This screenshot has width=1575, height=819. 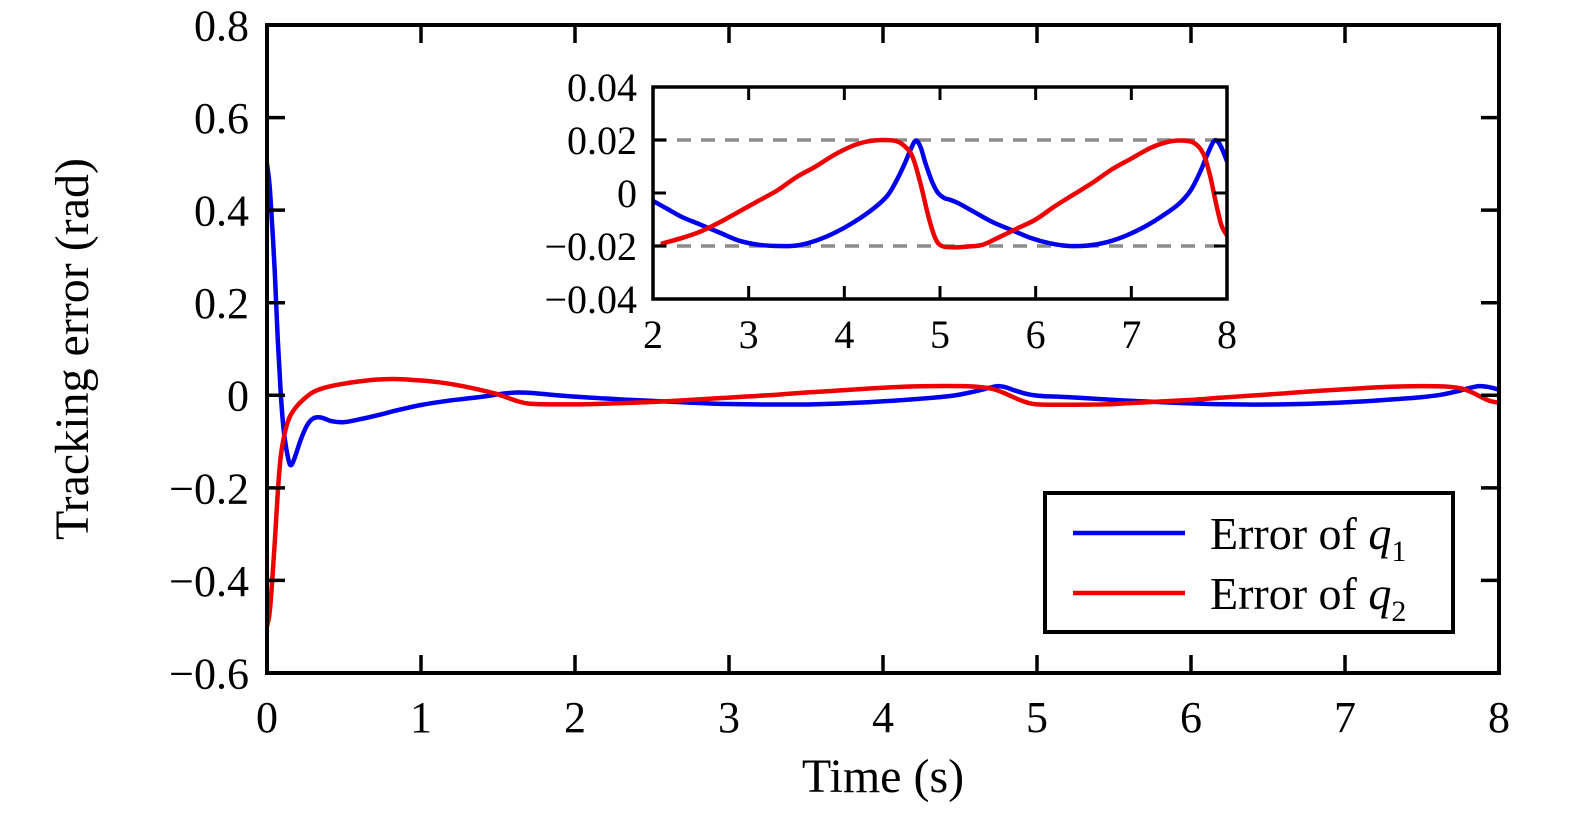 I want to click on inset-x-tick-label: 5, so click(x=940, y=334).